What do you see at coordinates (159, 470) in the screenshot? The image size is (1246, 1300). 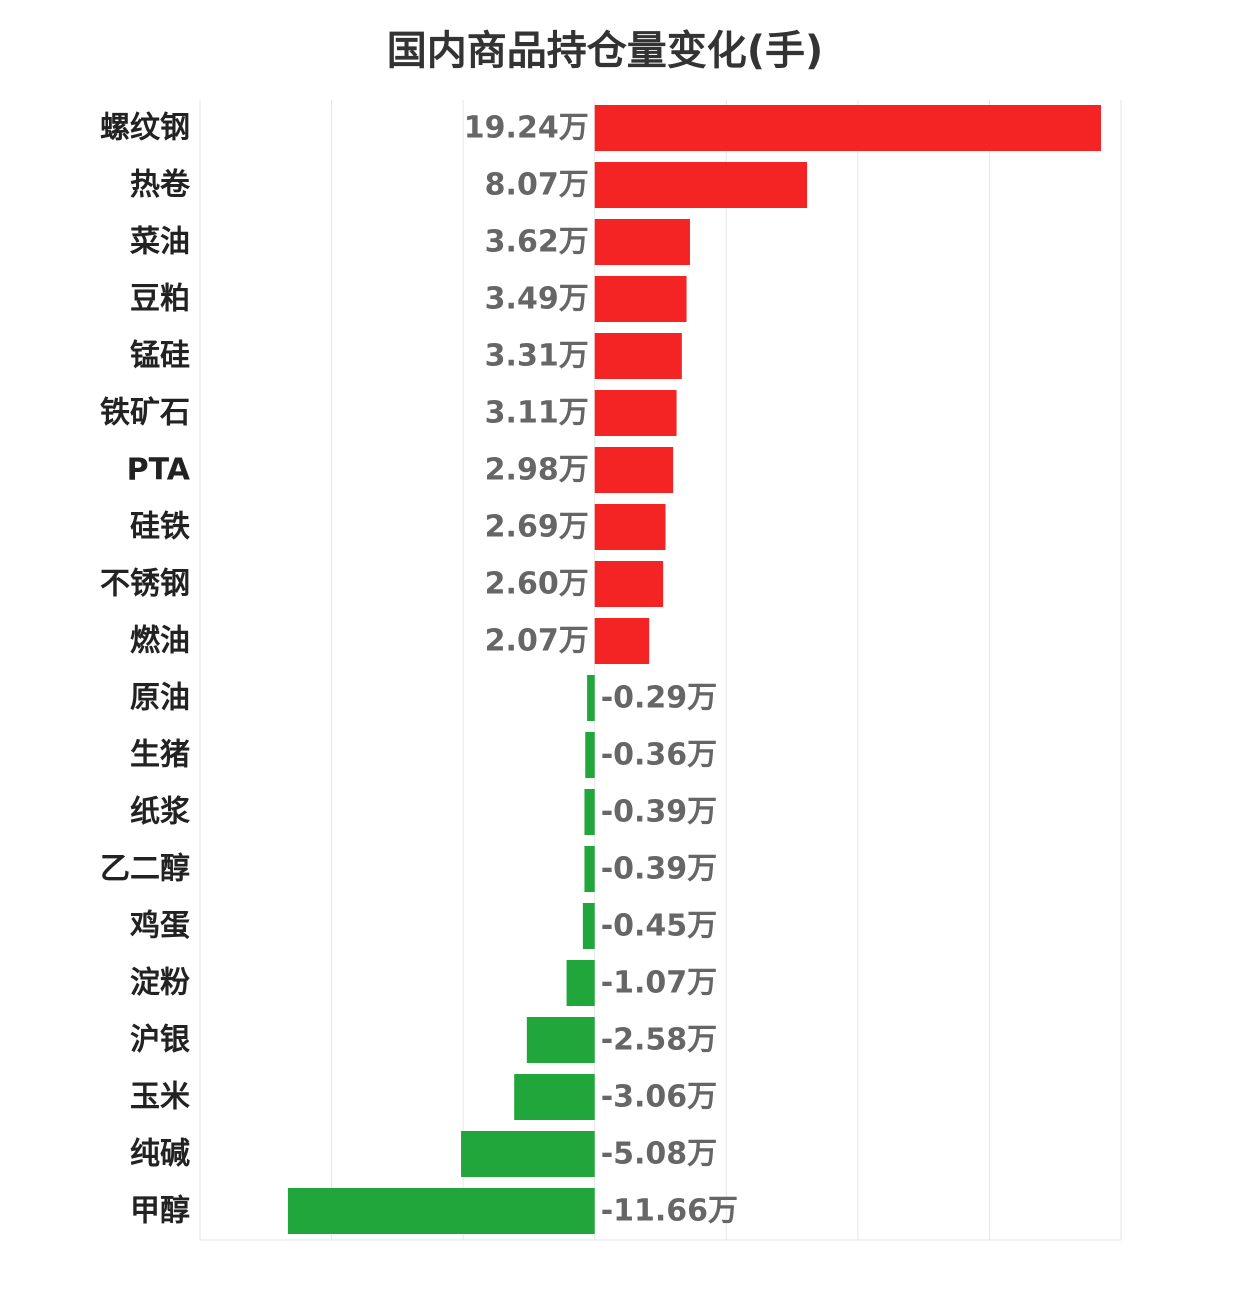 I see `category-label: PTA` at bounding box center [159, 470].